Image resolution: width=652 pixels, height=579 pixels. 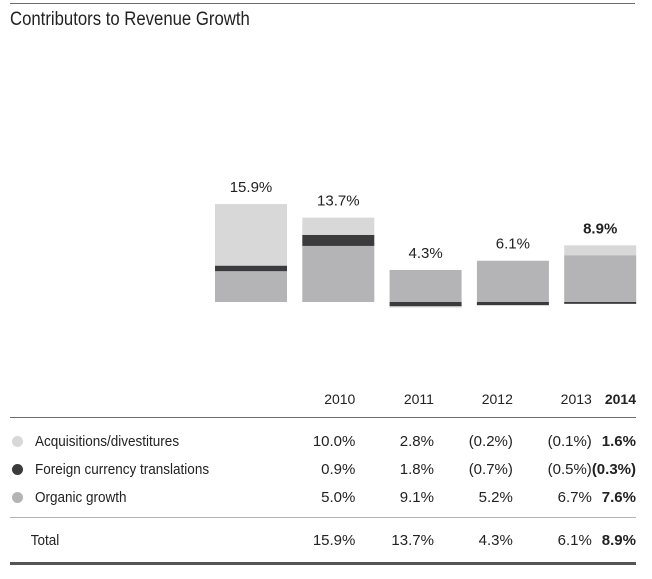 I want to click on legend-dot-currency-icon, so click(x=17, y=469).